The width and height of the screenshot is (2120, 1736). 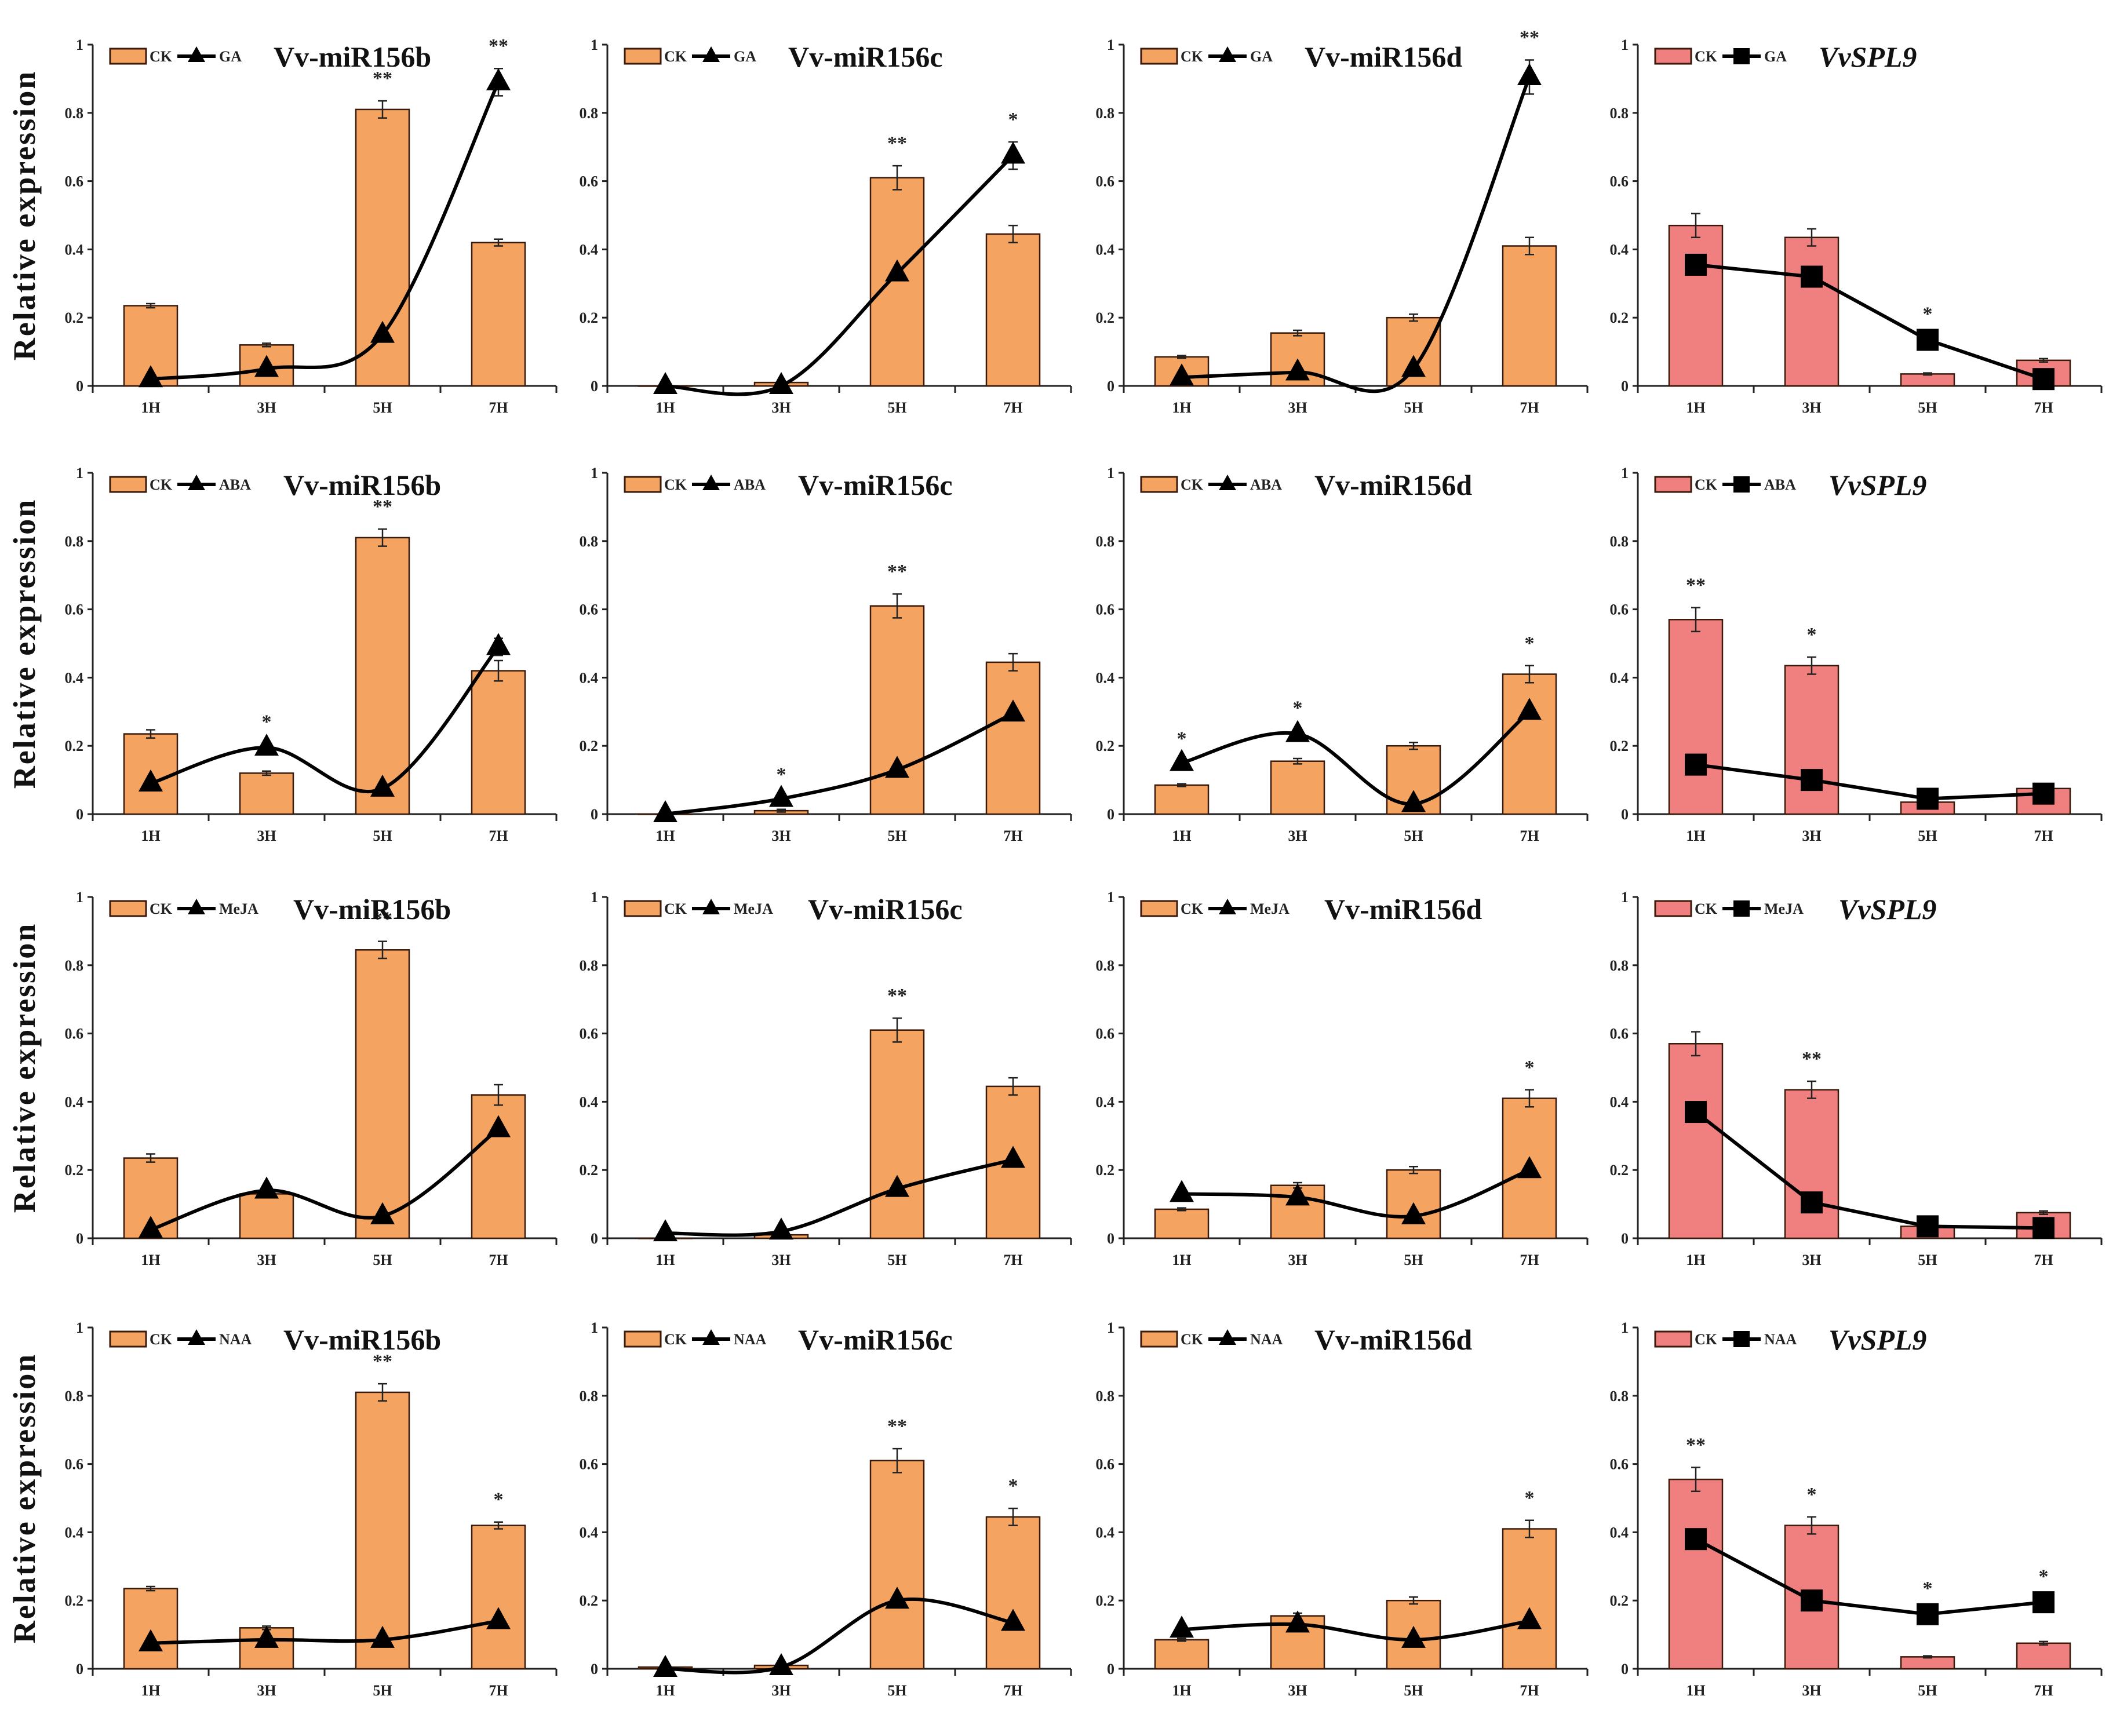 What do you see at coordinates (711, 1337) in the screenshot?
I see `legend-triangle-icon` at bounding box center [711, 1337].